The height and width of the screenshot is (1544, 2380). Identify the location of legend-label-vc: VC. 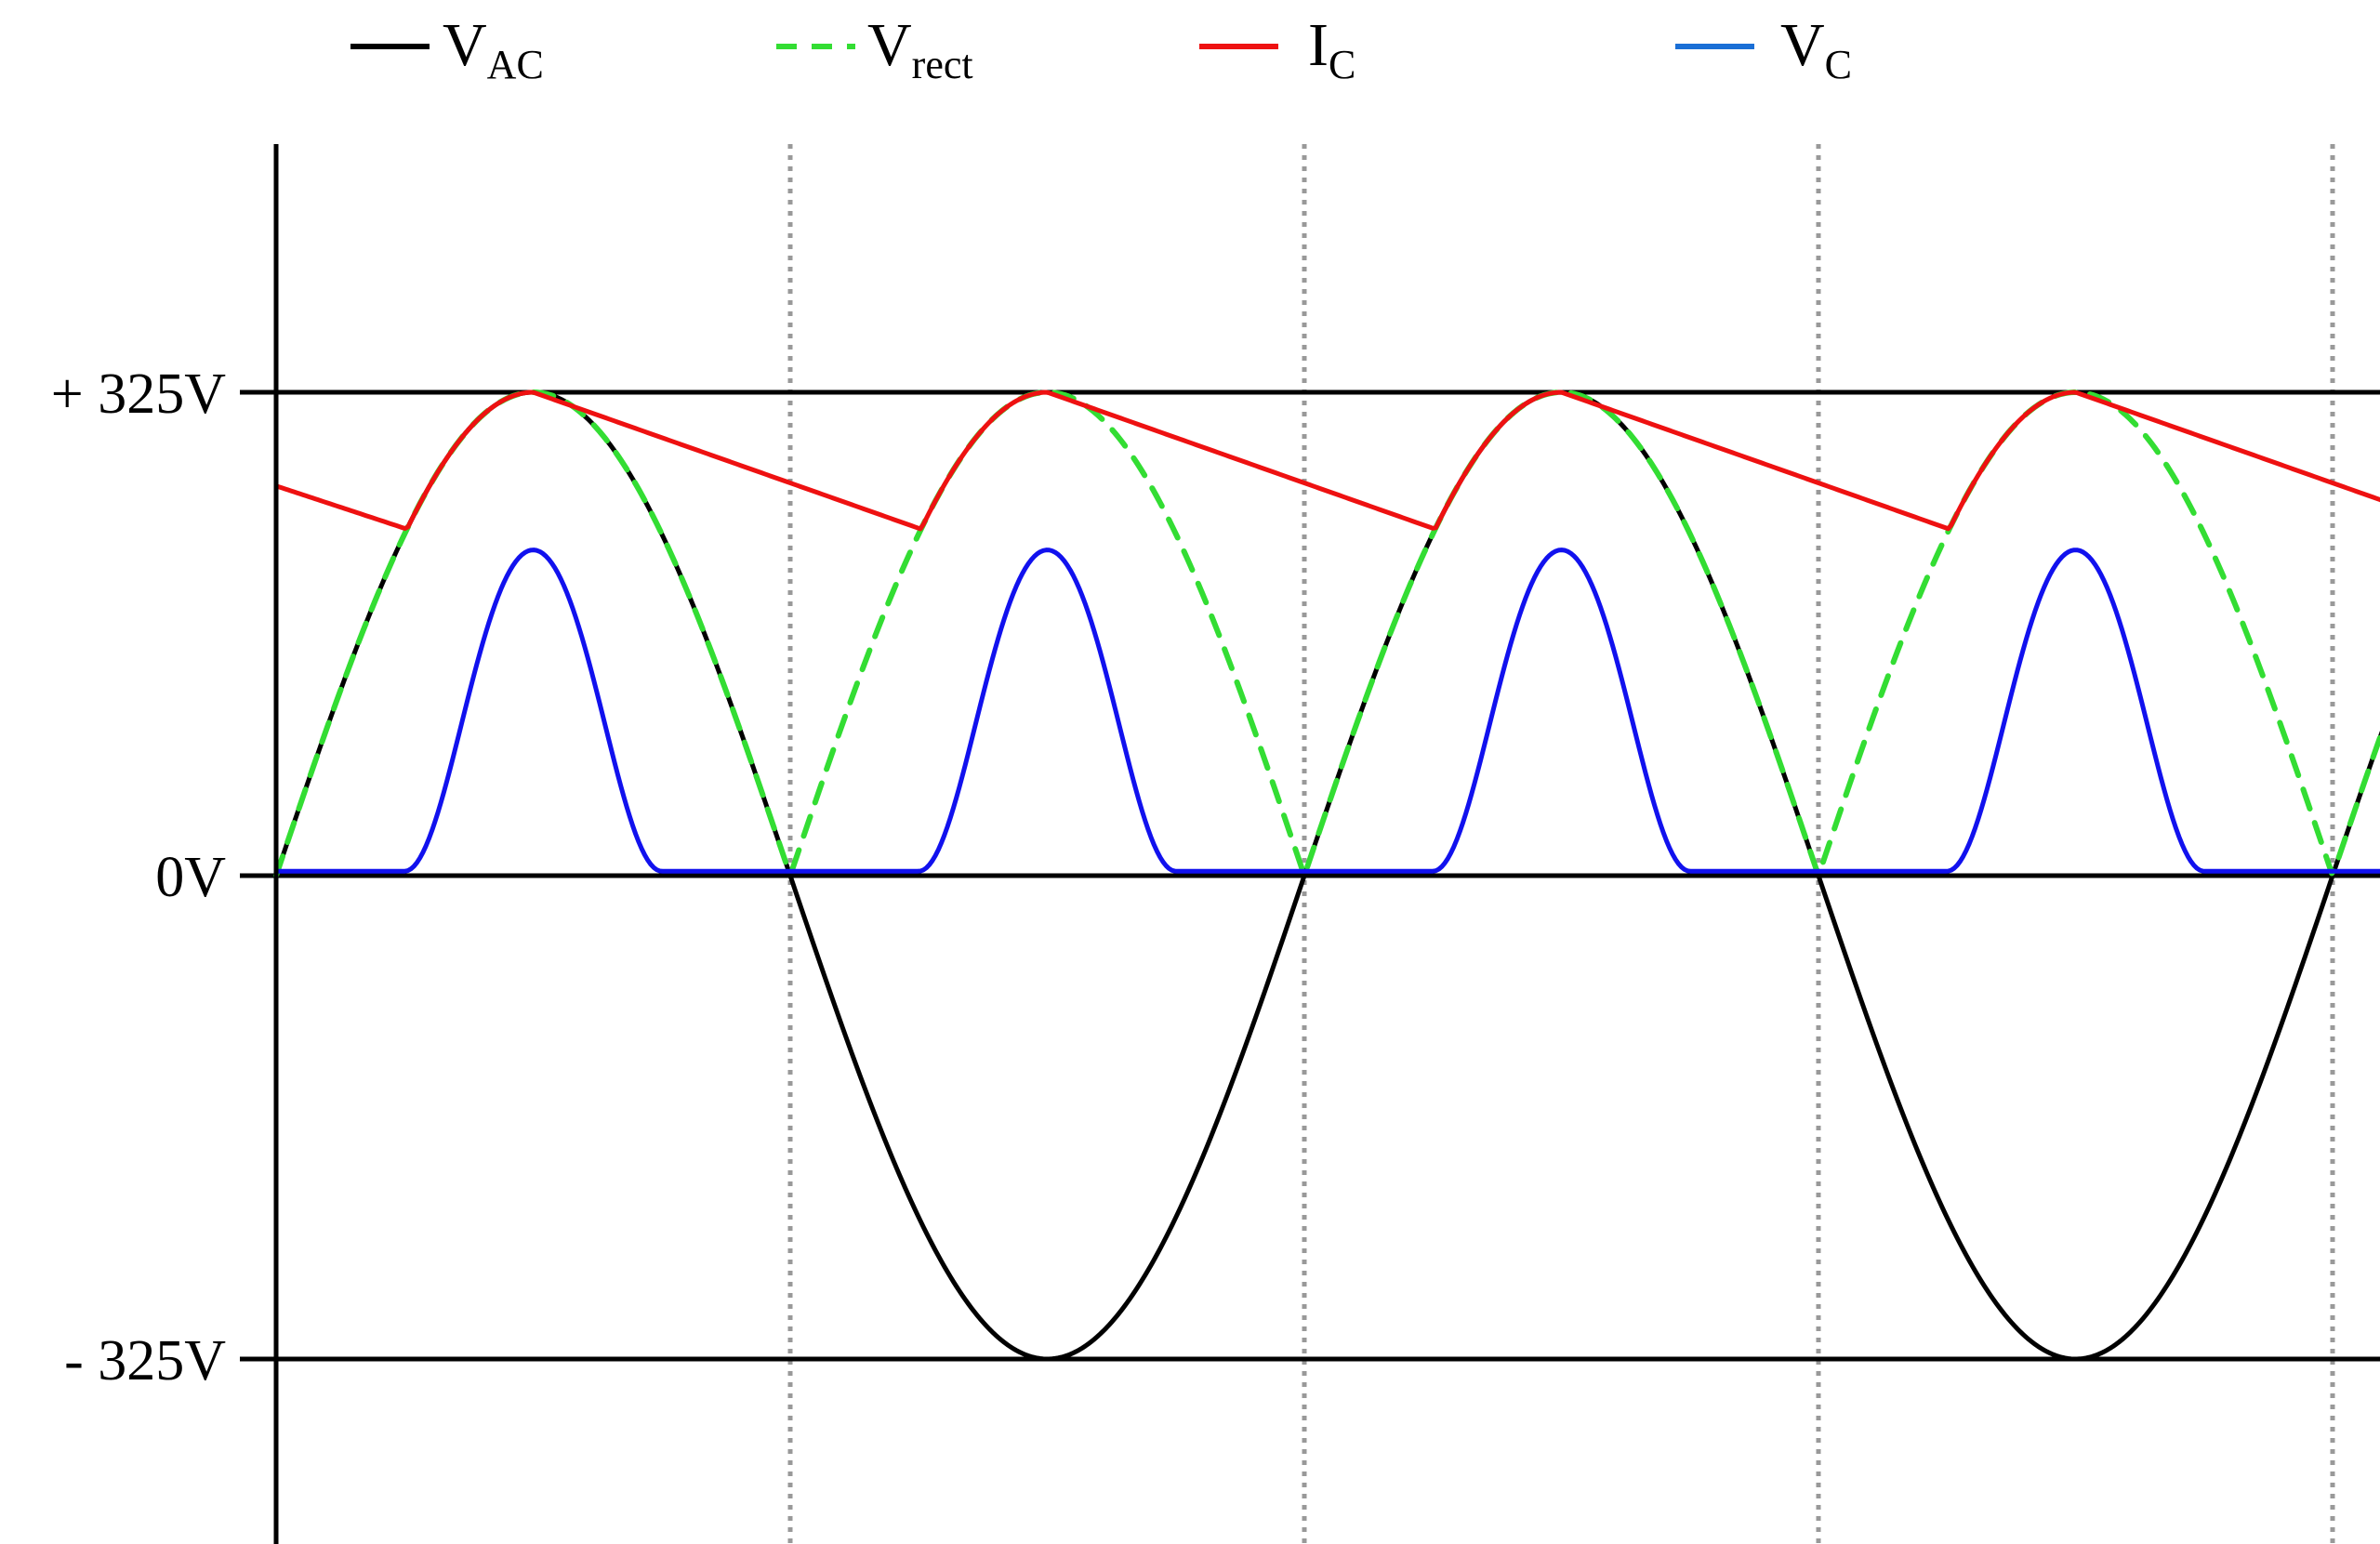
(1816, 49).